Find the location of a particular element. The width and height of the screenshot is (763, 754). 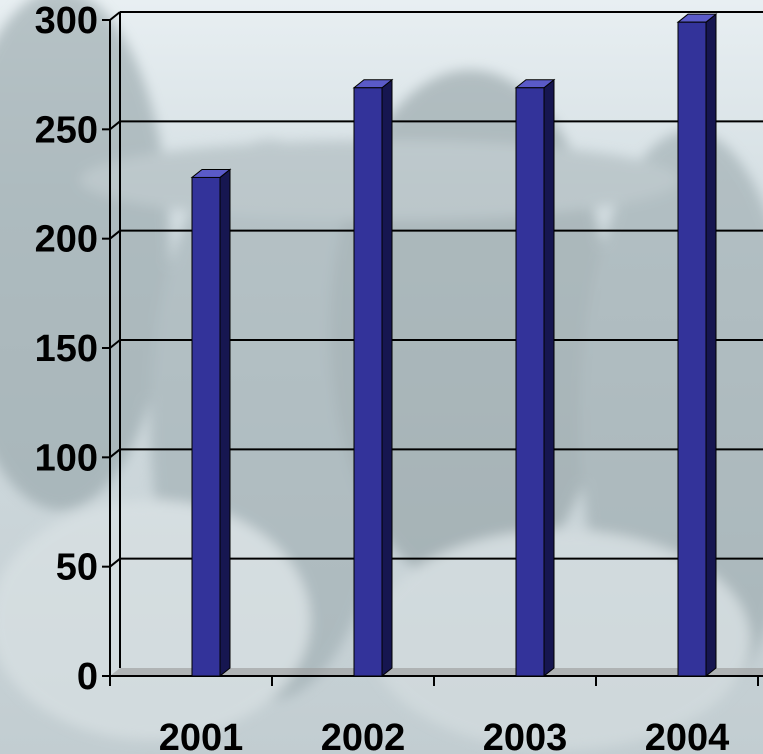

y-tick-label: 0 is located at coordinates (87, 677).